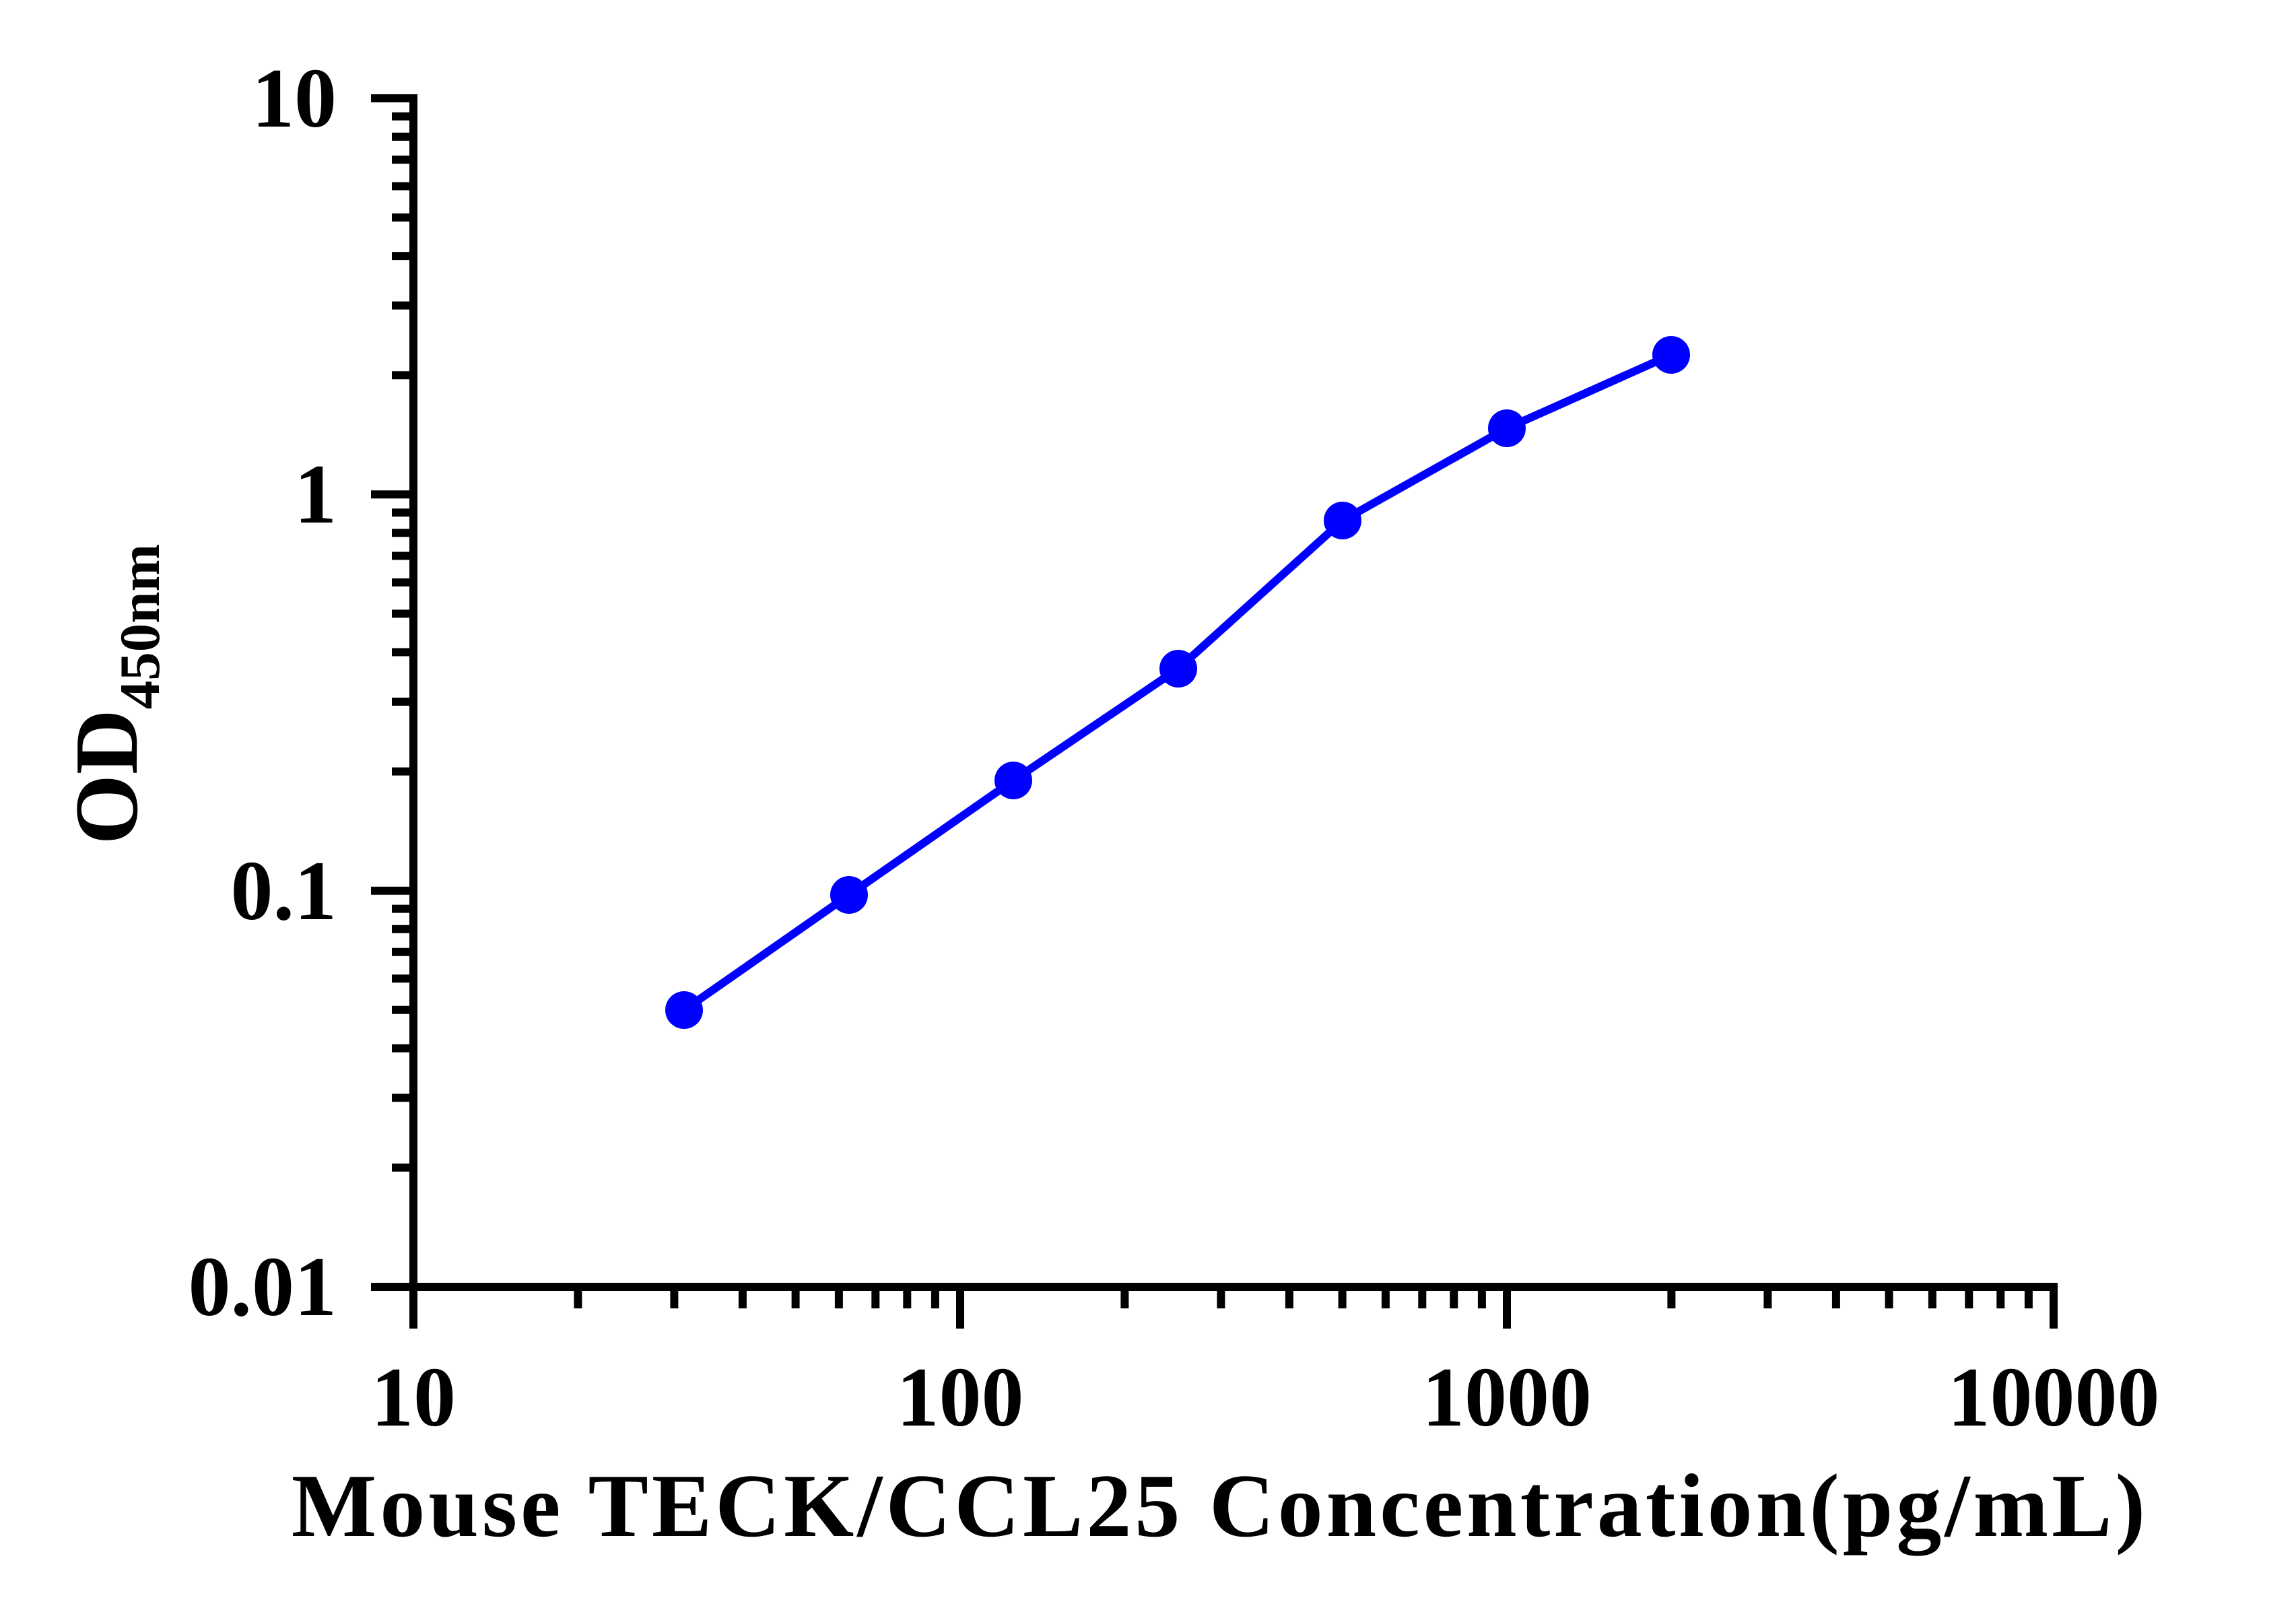 This screenshot has height=1604, width=2296. What do you see at coordinates (2054, 1397) in the screenshot?
I see `svg-text: 10000` at bounding box center [2054, 1397].